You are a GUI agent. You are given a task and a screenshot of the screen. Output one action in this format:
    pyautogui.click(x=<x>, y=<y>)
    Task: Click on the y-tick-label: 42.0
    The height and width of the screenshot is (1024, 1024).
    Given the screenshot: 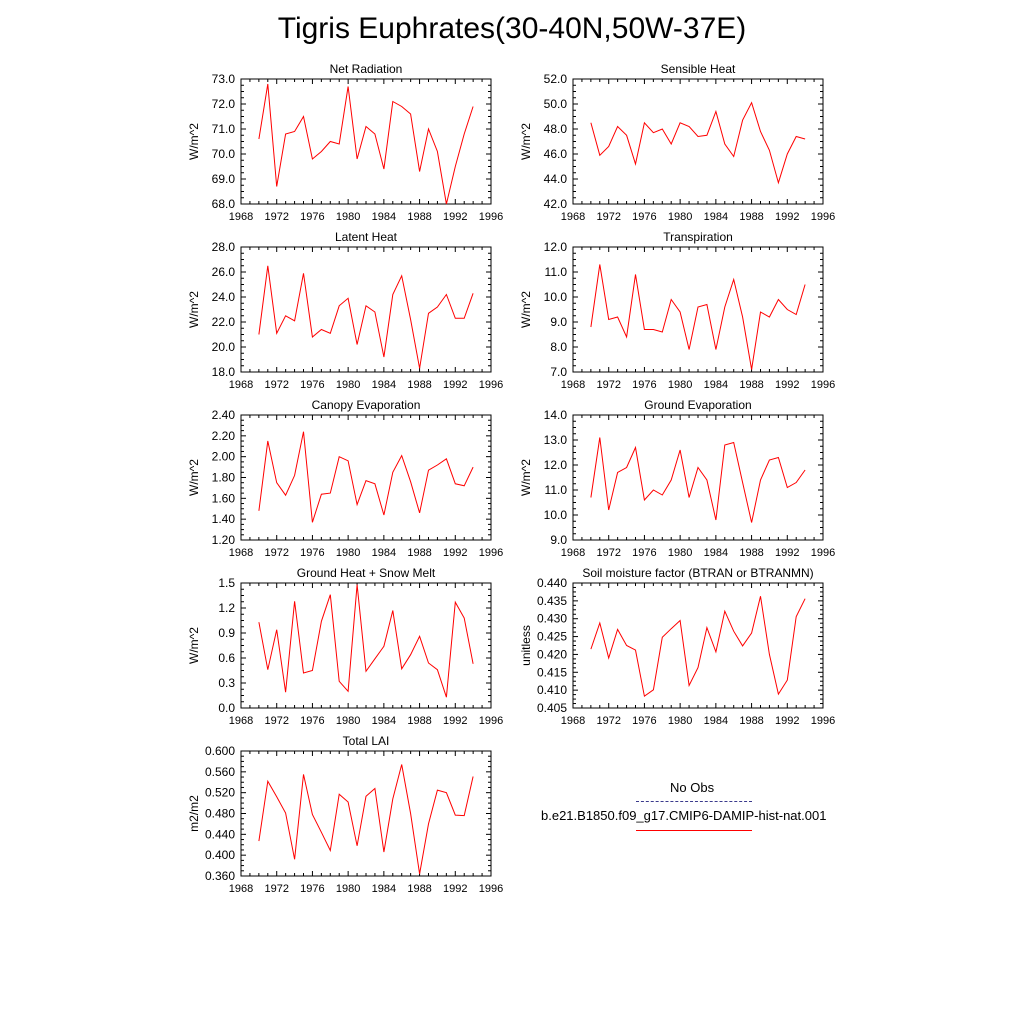 What is the action you would take?
    pyautogui.click(x=556, y=204)
    